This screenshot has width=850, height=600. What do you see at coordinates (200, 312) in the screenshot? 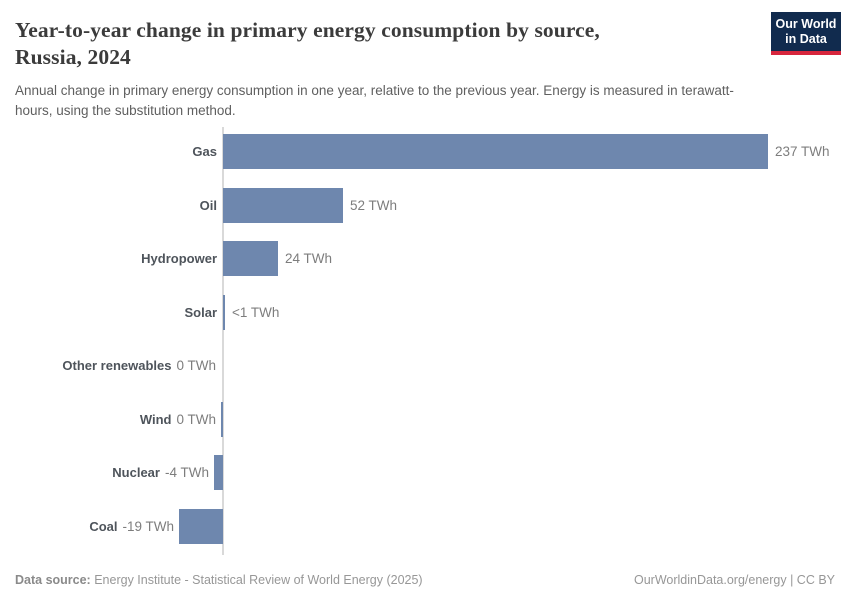
I see `category-label: Solar` at bounding box center [200, 312].